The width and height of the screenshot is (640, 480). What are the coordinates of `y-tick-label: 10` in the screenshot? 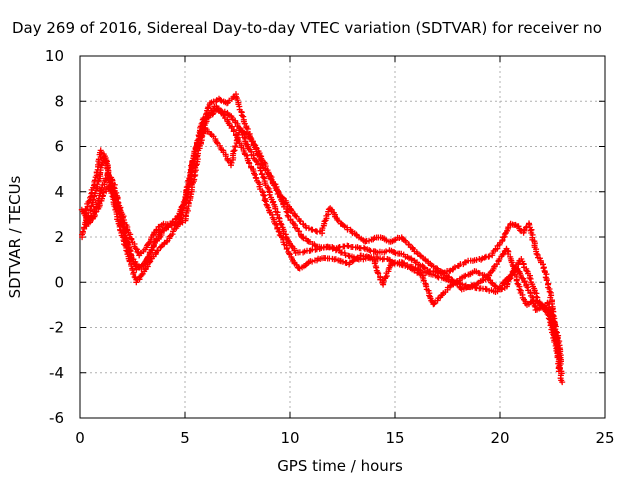 It's located at (54, 56).